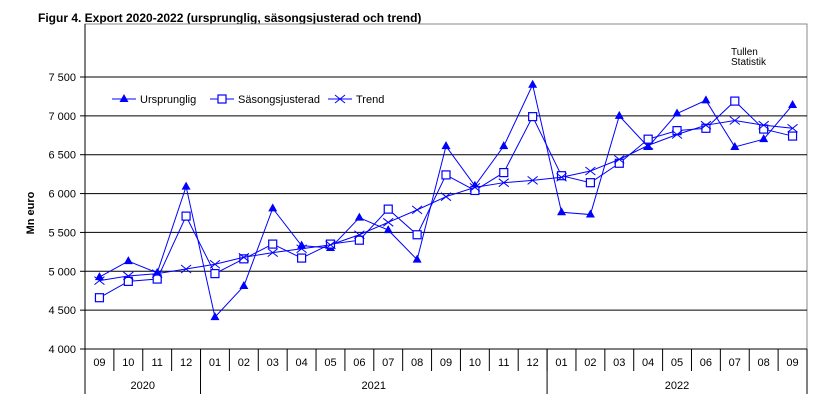 This screenshot has width=831, height=416. What do you see at coordinates (168, 100) in the screenshot?
I see `legend-label: Ursprunglig` at bounding box center [168, 100].